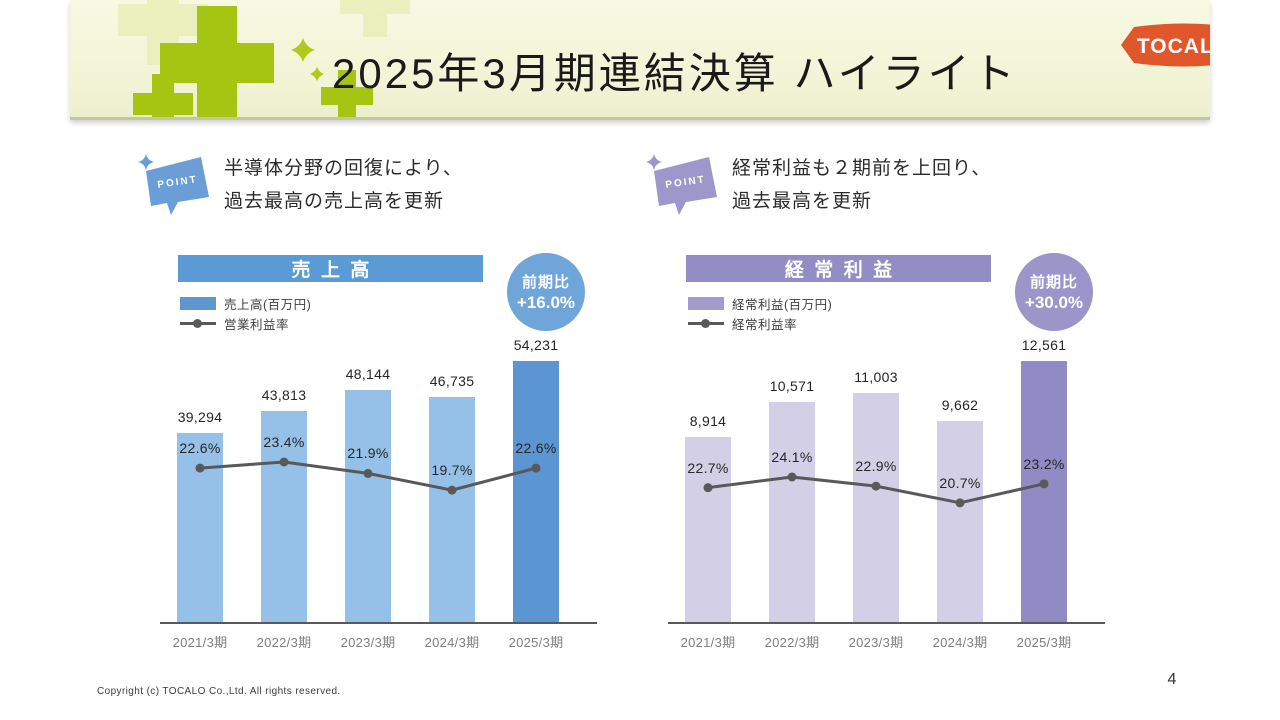  I want to click on line-point-label: 21.9%, so click(368, 453).